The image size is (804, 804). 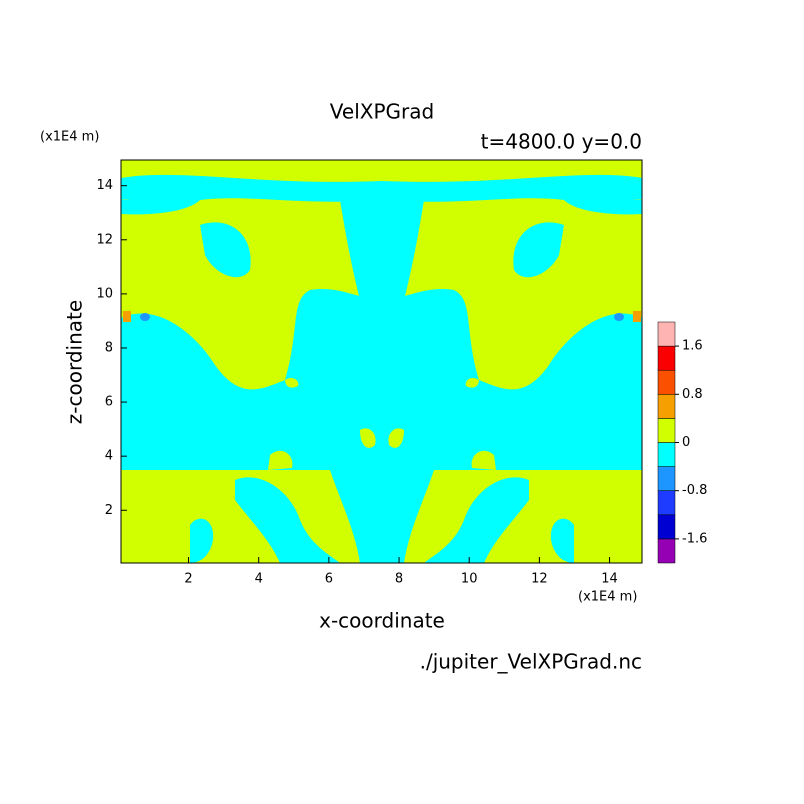 I want to click on colorbar-label: 0.8, so click(x=692, y=394).